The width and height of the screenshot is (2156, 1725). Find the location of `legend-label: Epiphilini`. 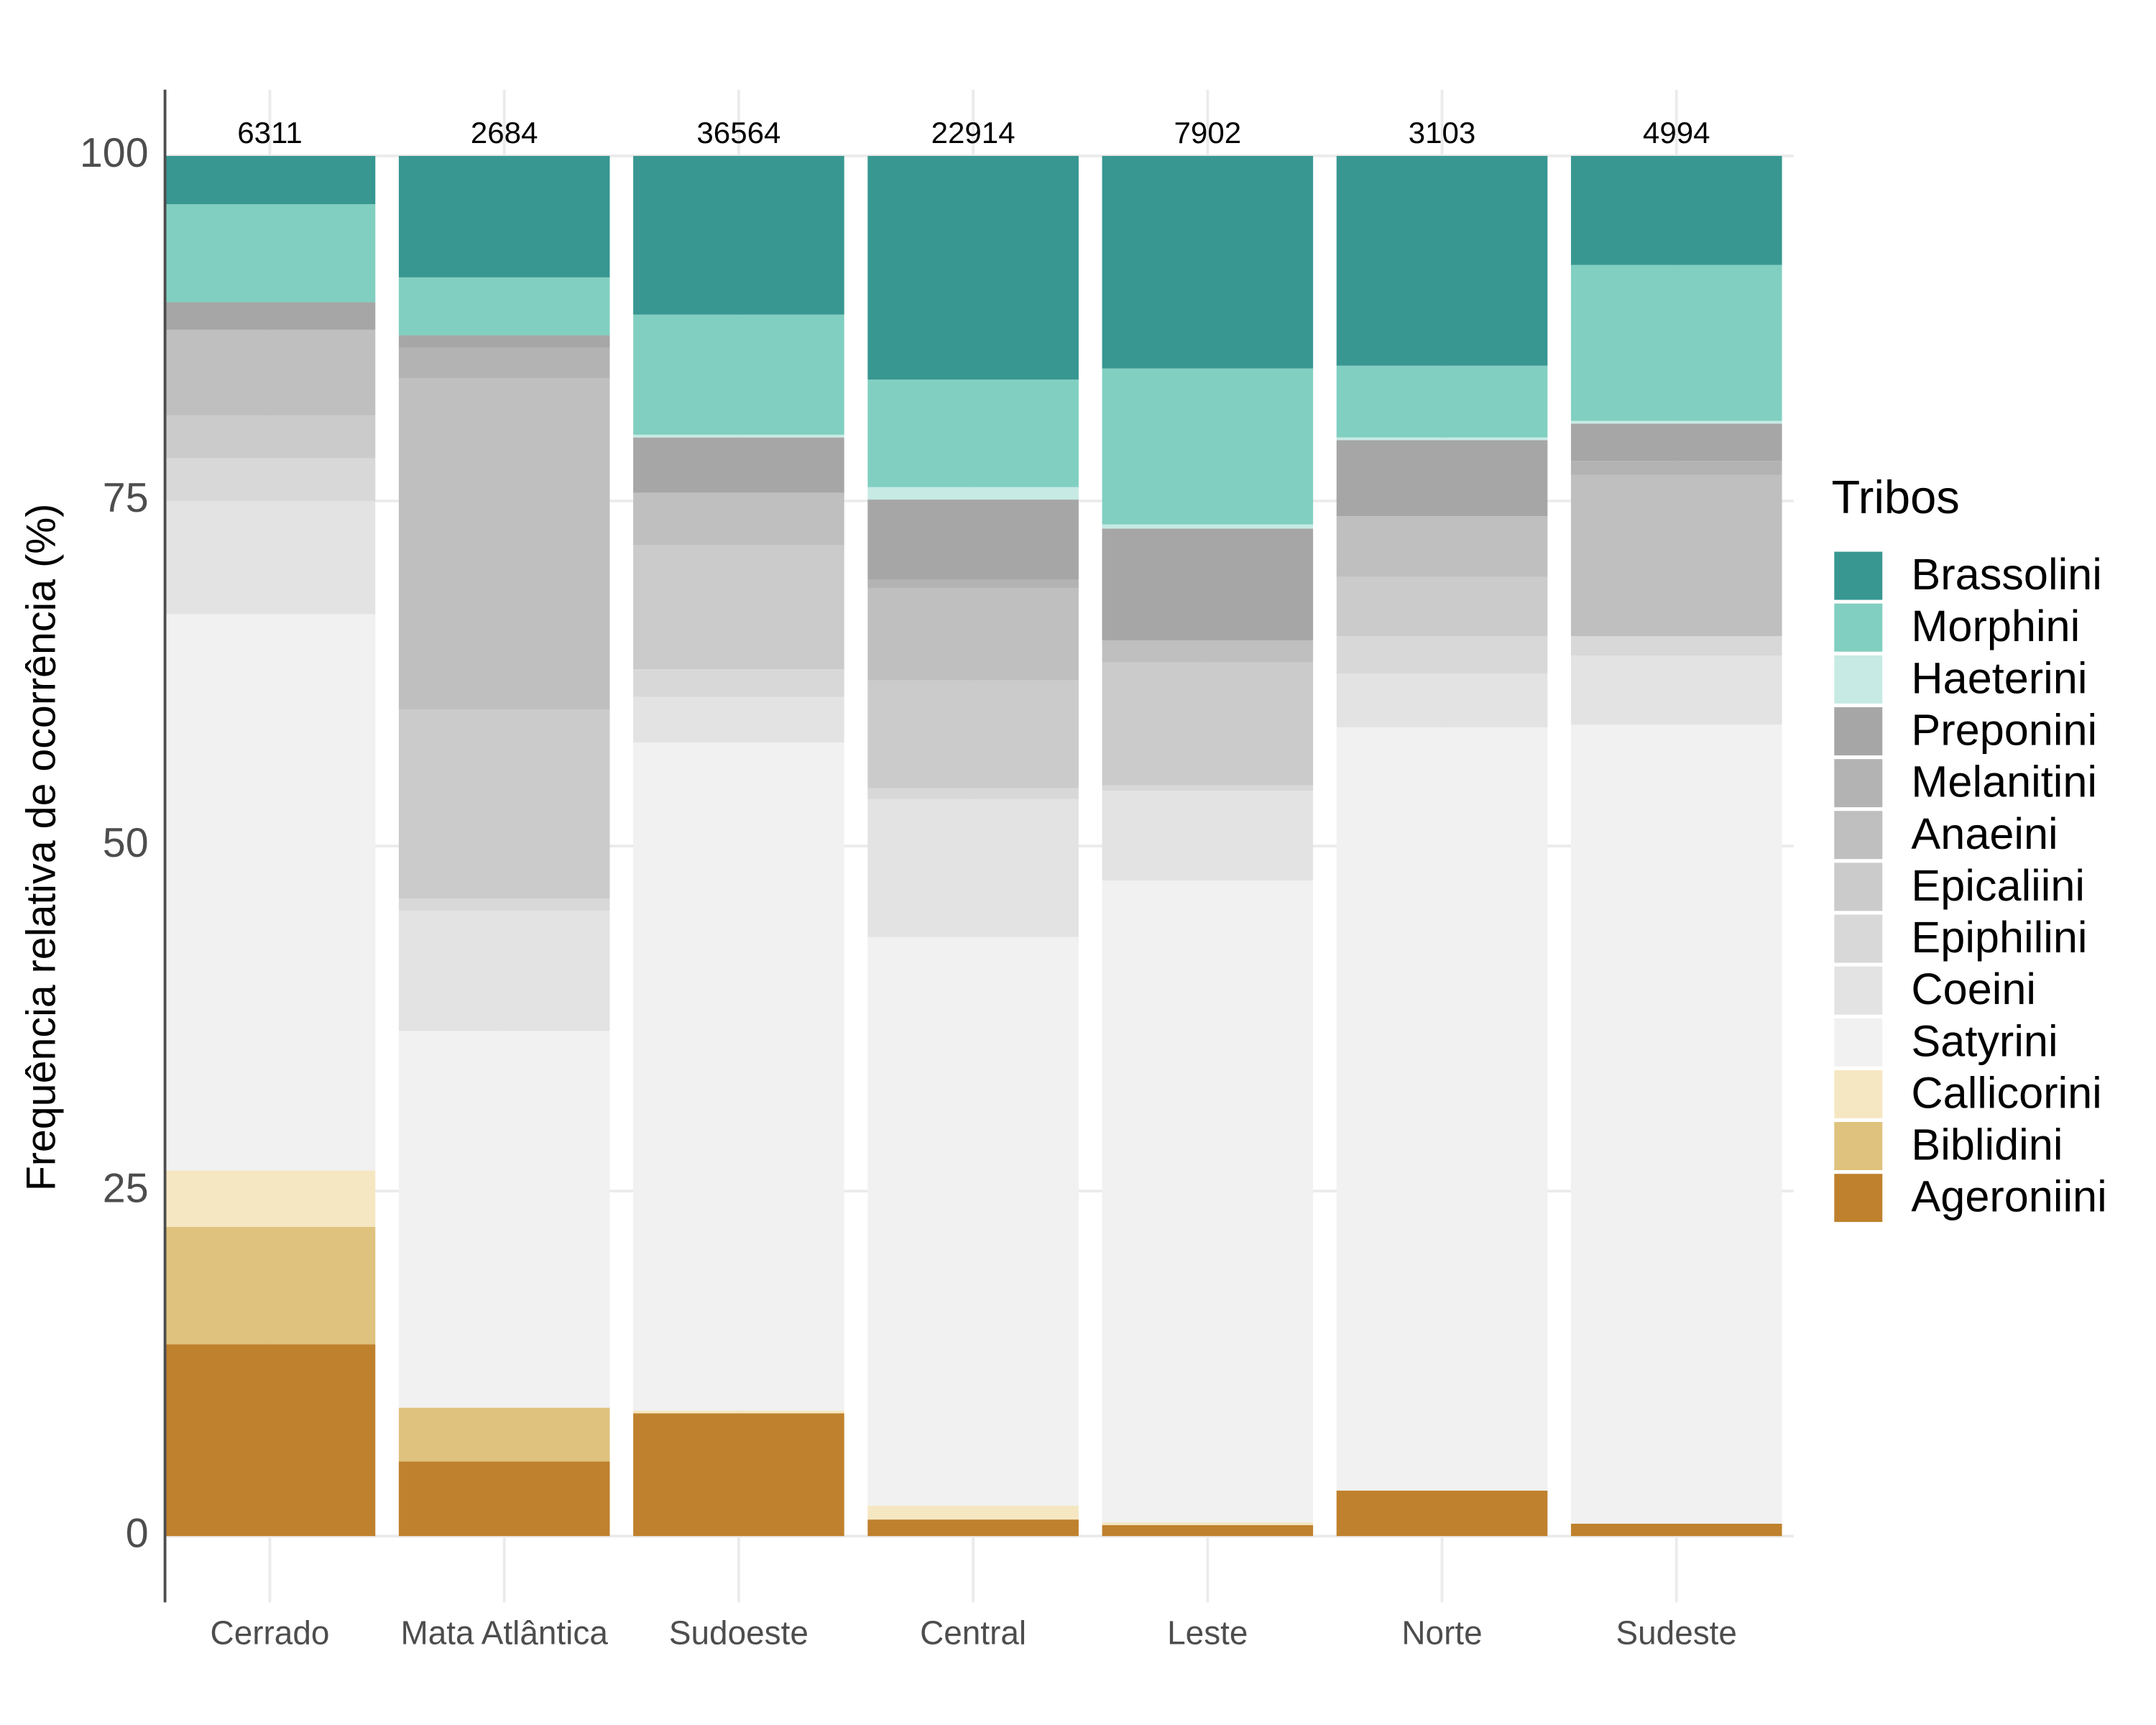

legend-label: Epiphilini is located at coordinates (1999, 937).